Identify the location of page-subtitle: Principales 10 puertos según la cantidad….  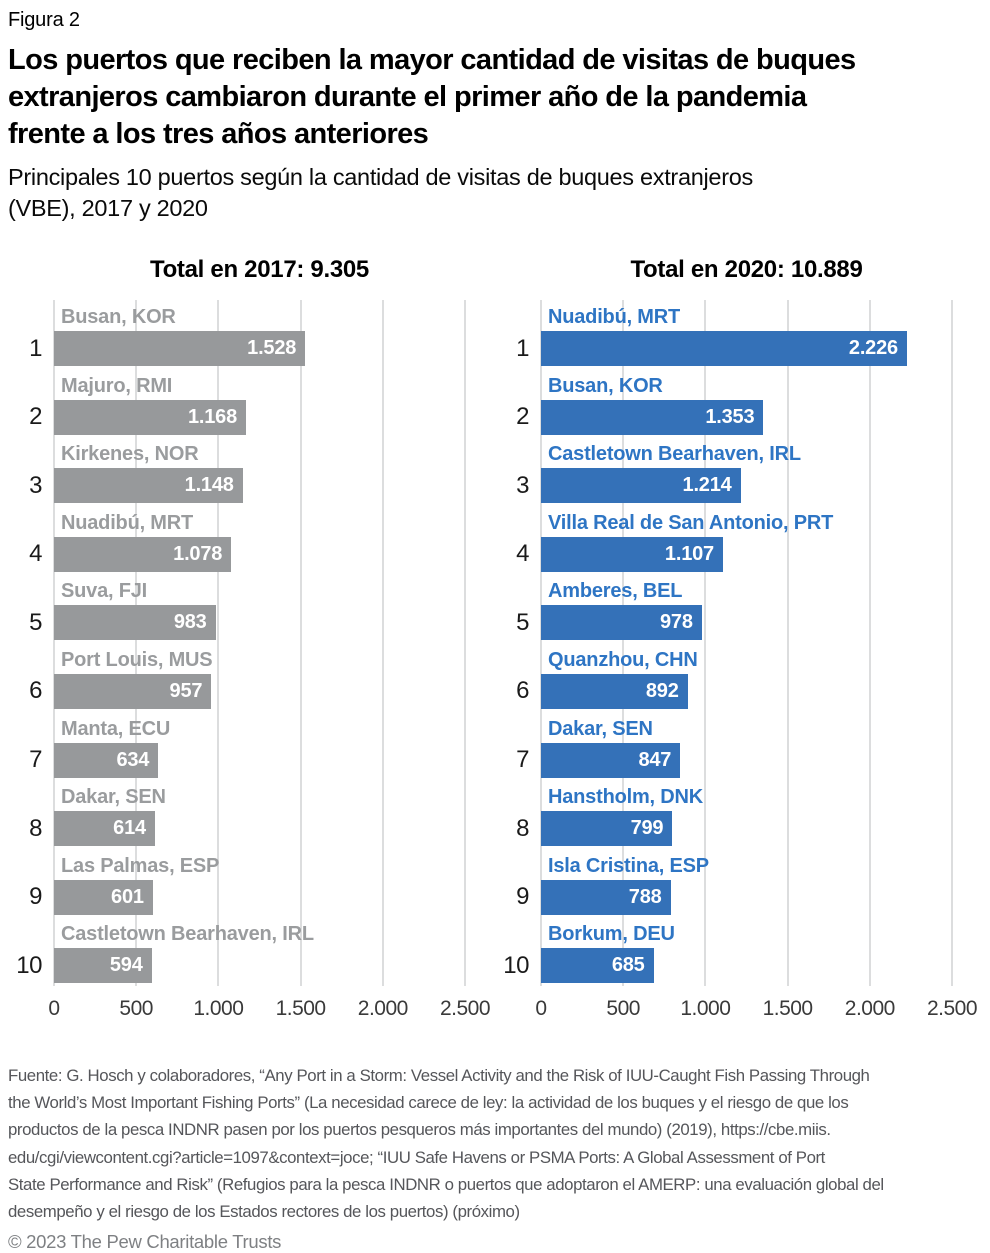
(380, 192).